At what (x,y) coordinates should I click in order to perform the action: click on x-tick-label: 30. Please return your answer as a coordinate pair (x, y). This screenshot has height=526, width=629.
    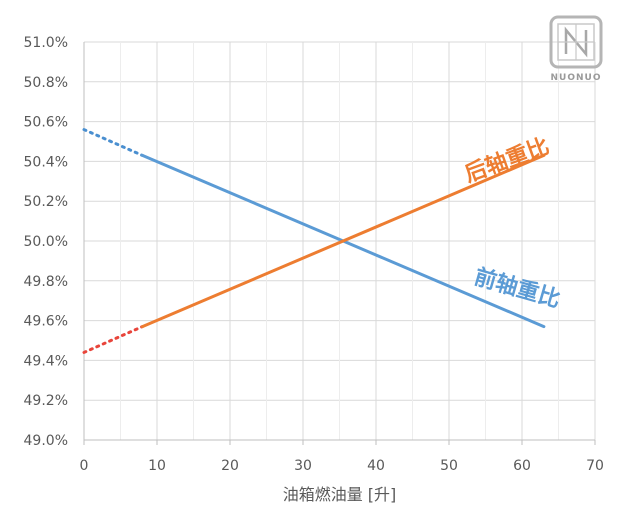
    Looking at the image, I should click on (303, 466).